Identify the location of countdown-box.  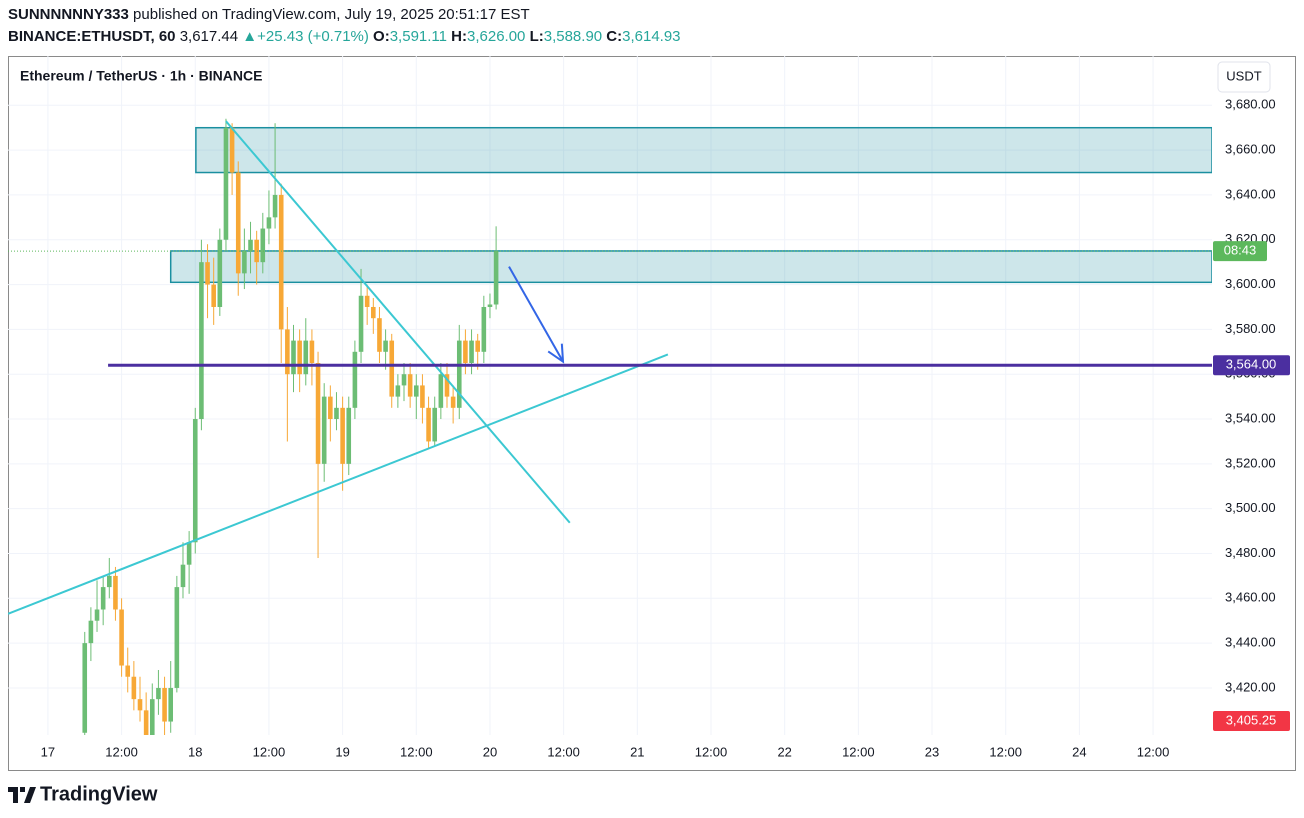
(1240, 251).